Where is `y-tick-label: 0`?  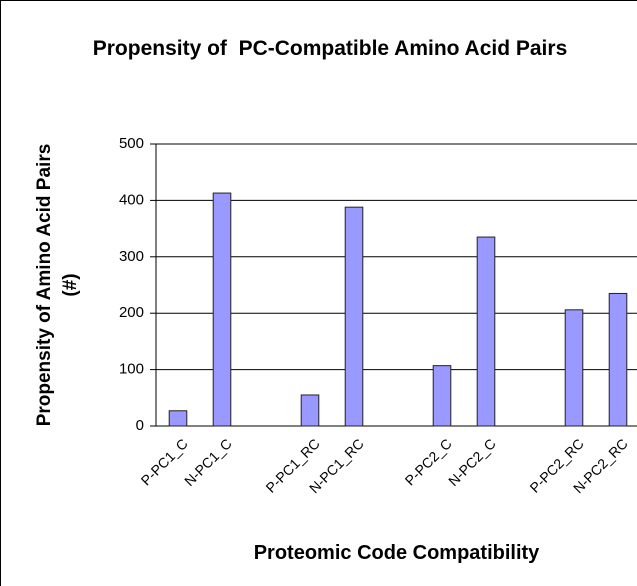
y-tick-label: 0 is located at coordinates (140, 425).